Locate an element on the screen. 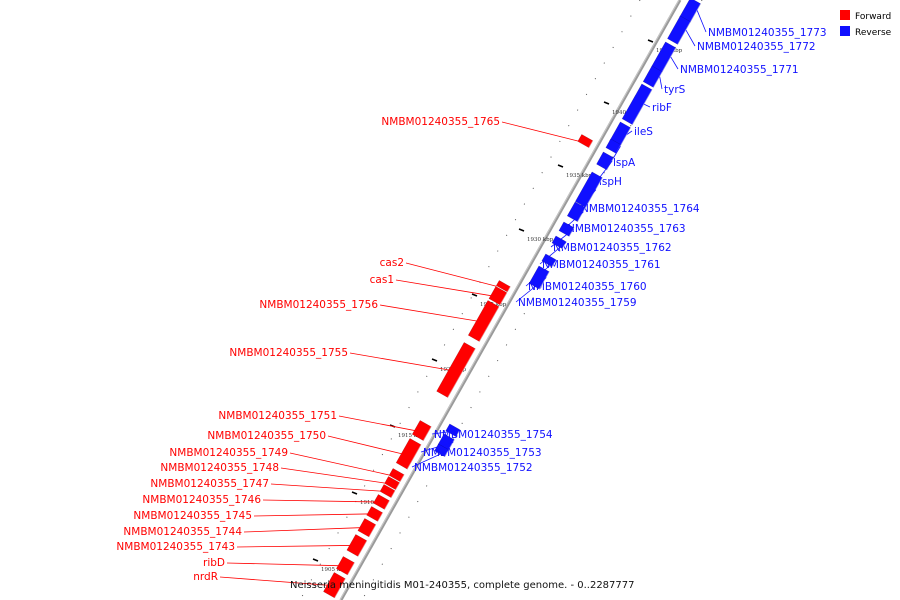  gene-label-nmbm01240355-1749: NMBM01240355_1749 is located at coordinates (228, 453).